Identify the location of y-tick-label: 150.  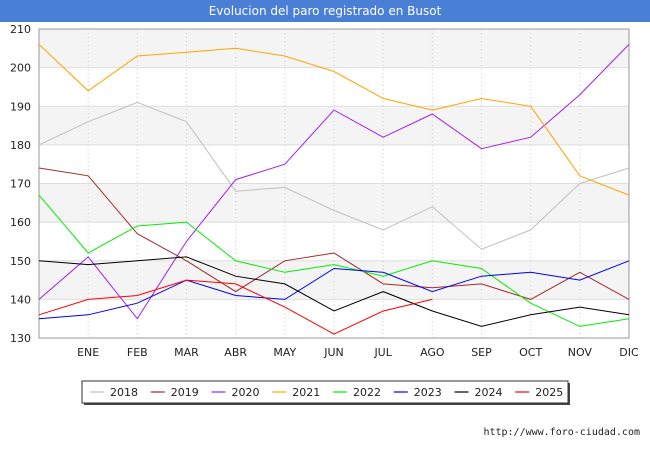
(20, 261).